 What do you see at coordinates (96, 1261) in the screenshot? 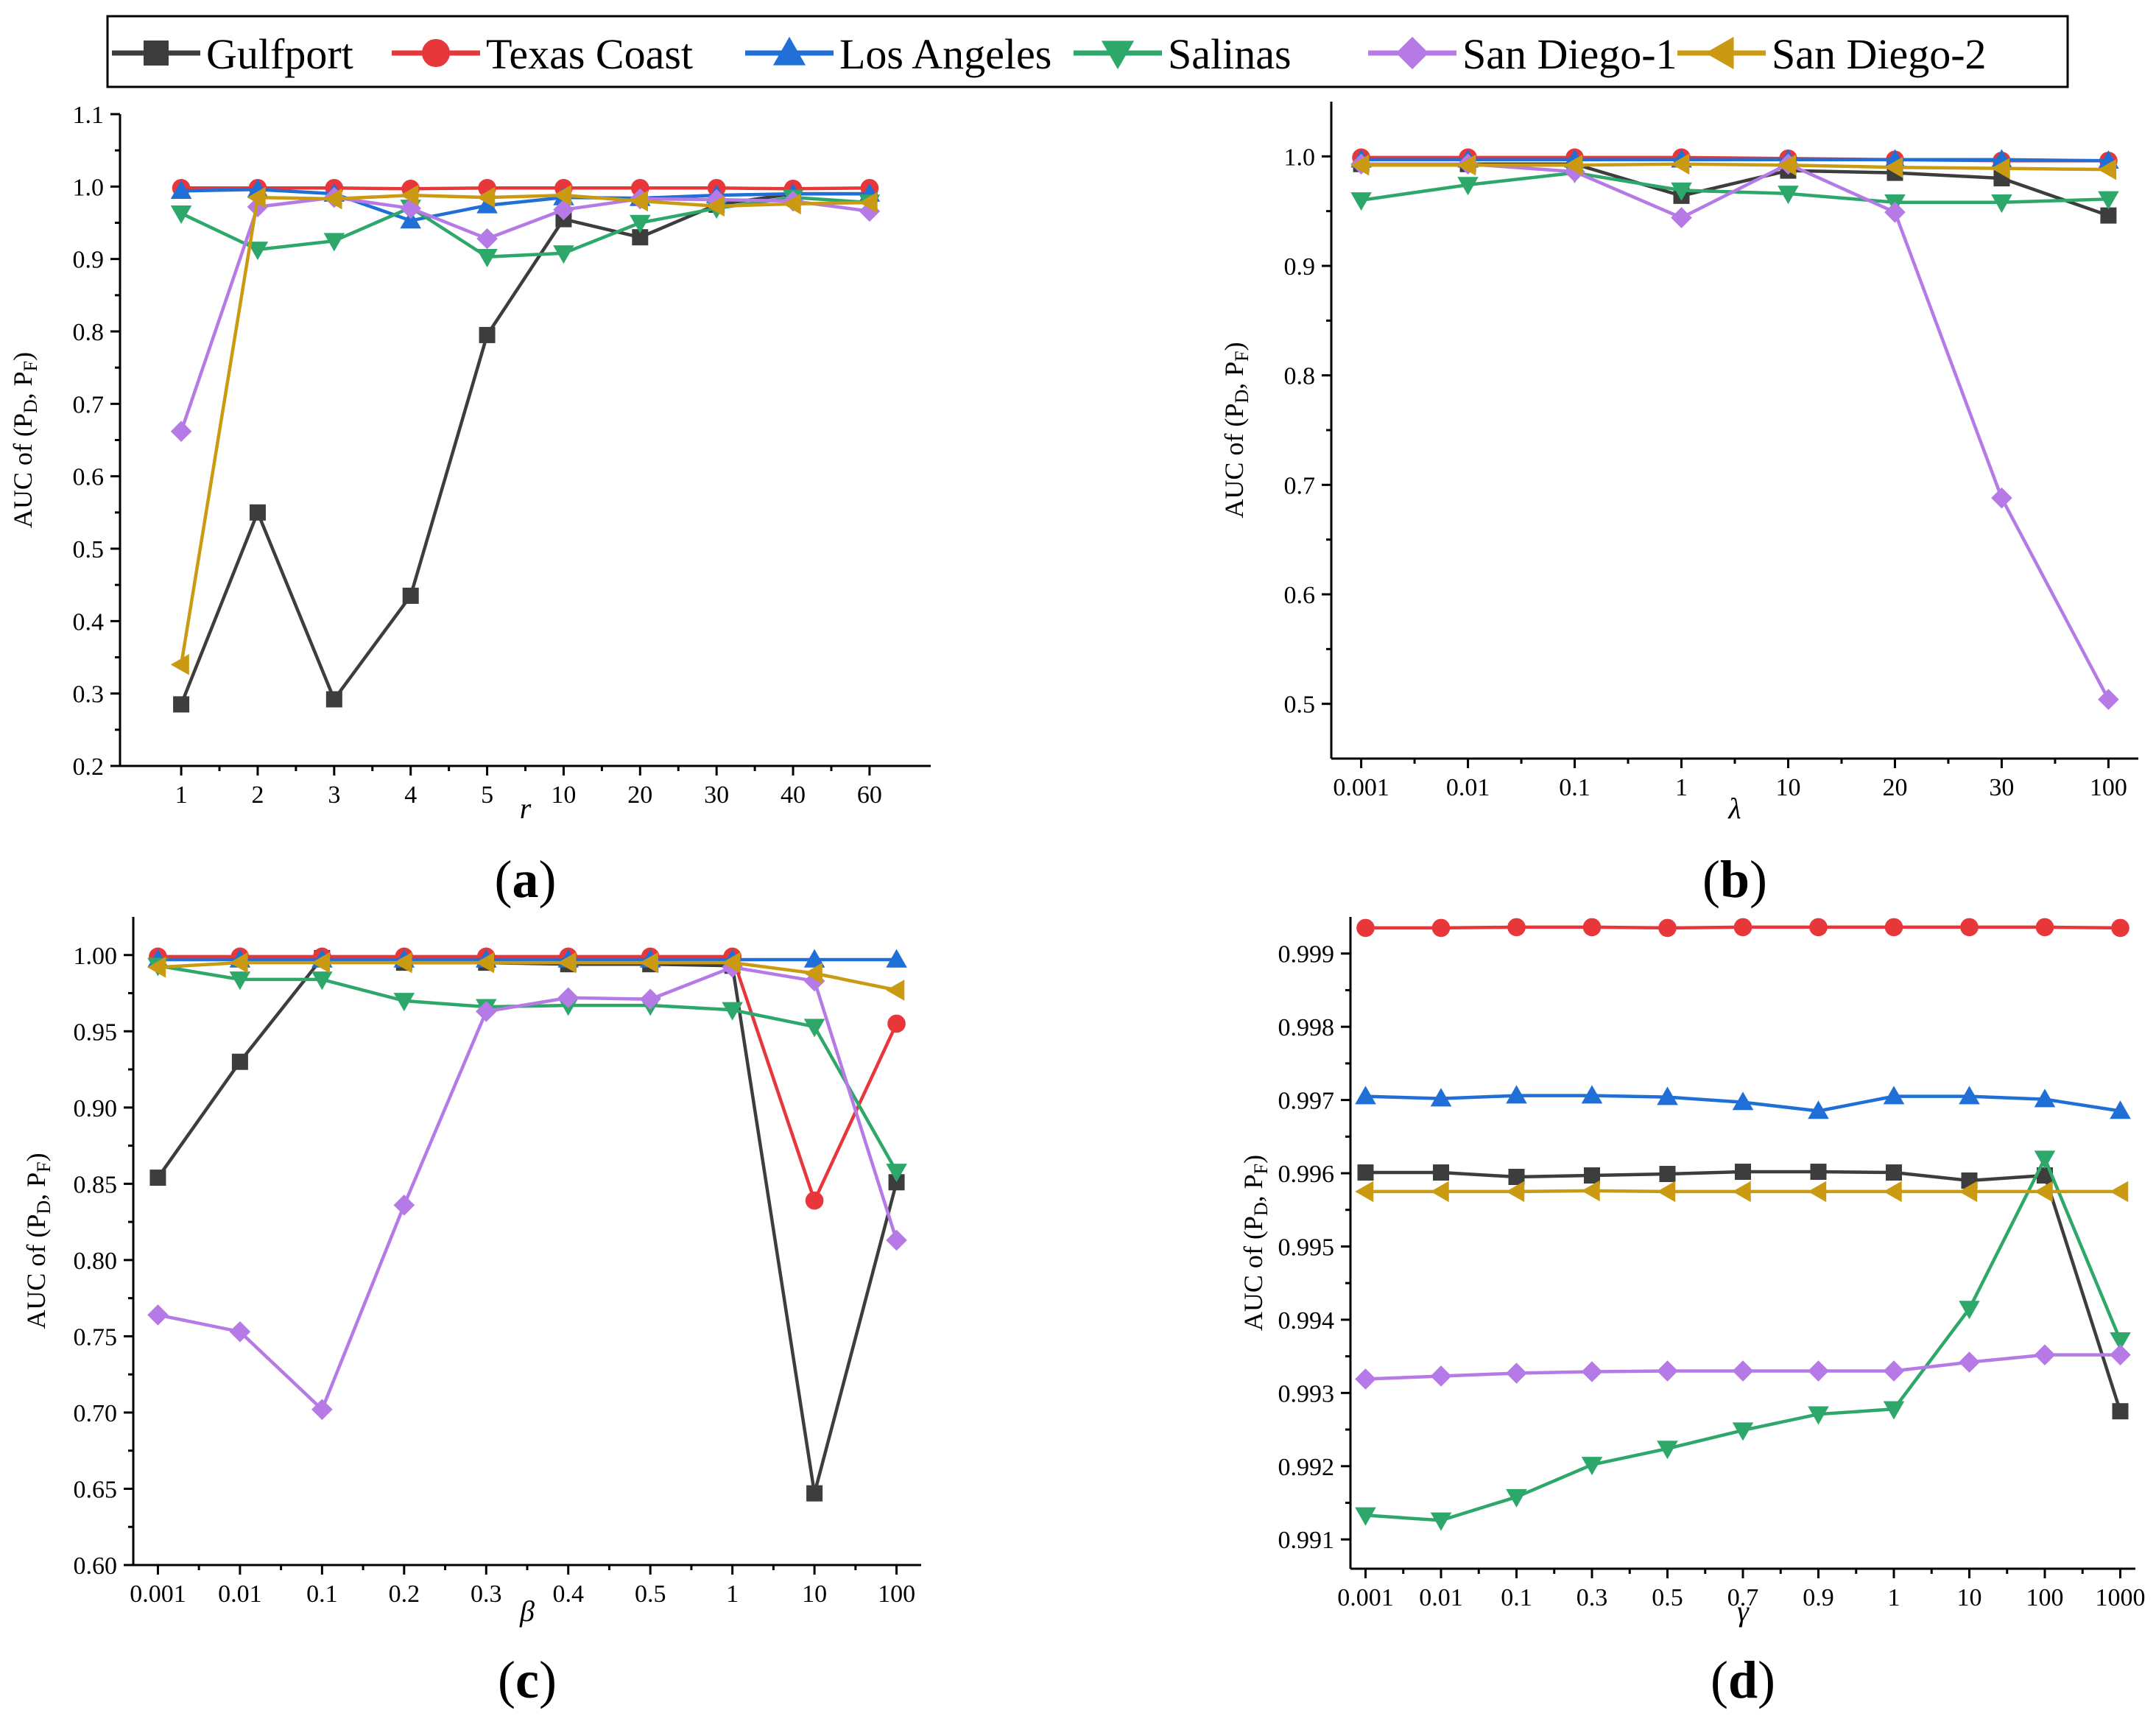
I see `y-tick-label: 0.80` at bounding box center [96, 1261].